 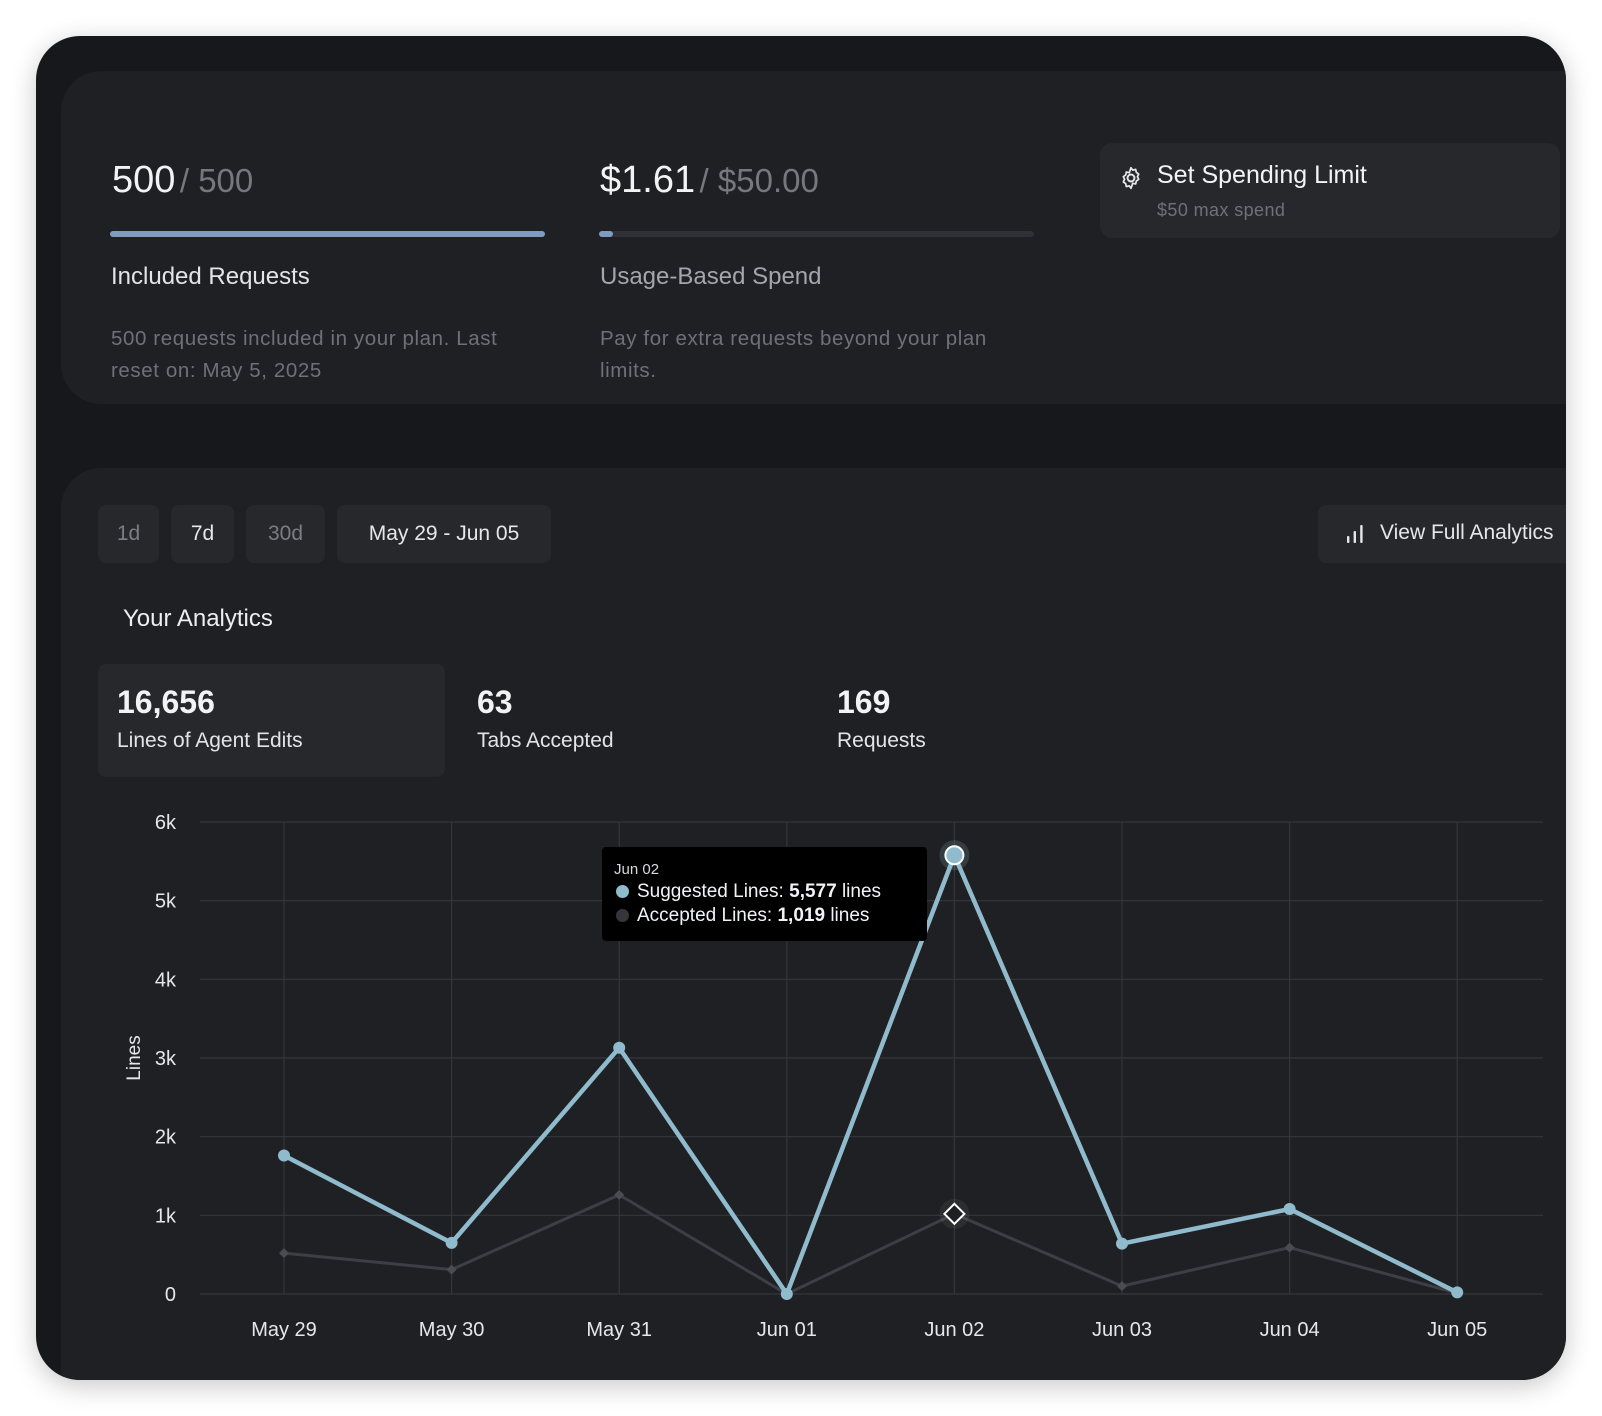 I want to click on included-requests-metric: 500 / 500, so click(x=329, y=180).